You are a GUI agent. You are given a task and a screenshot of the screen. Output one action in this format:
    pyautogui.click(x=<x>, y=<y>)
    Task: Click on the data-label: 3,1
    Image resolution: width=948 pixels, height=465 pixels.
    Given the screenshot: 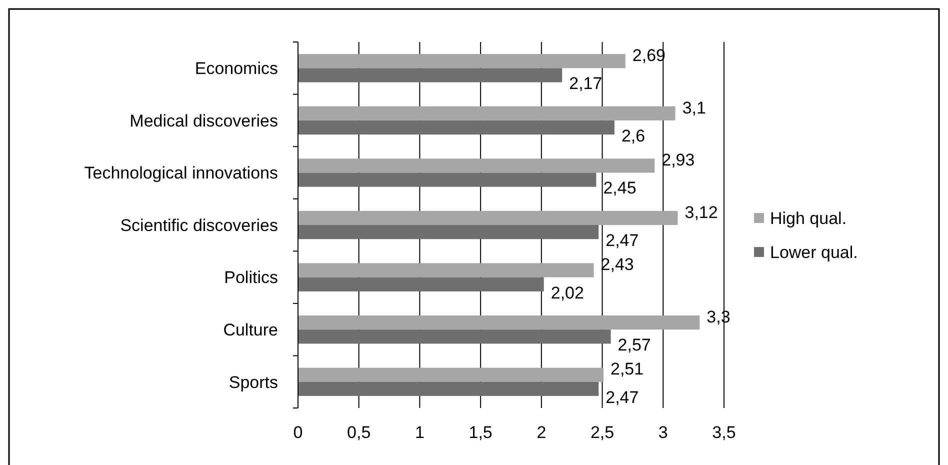 What is the action you would take?
    pyautogui.click(x=694, y=108)
    